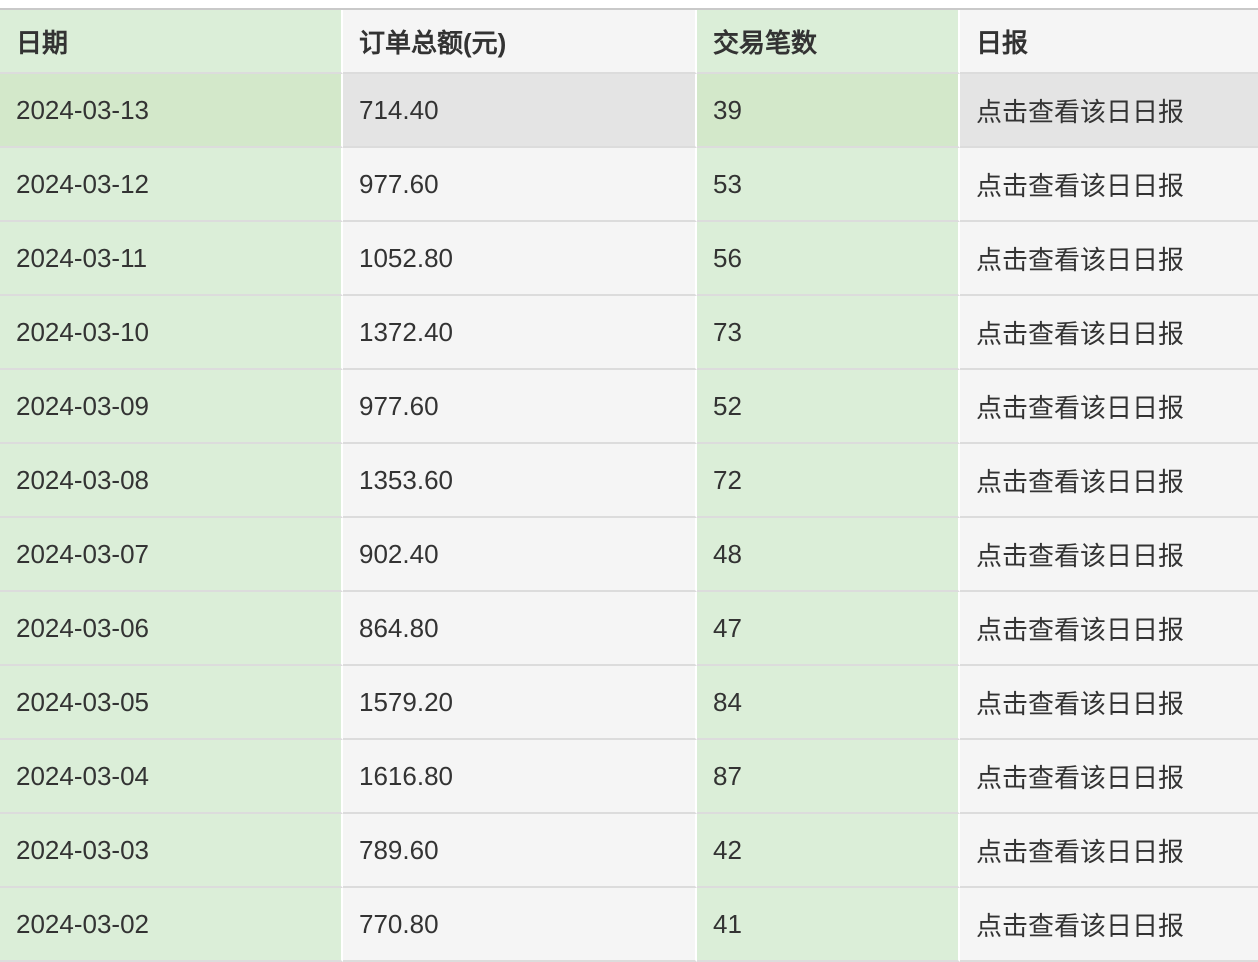 Image resolution: width=1258 pixels, height=962 pixels. I want to click on date-cell: 2024-03-12, so click(171, 185).